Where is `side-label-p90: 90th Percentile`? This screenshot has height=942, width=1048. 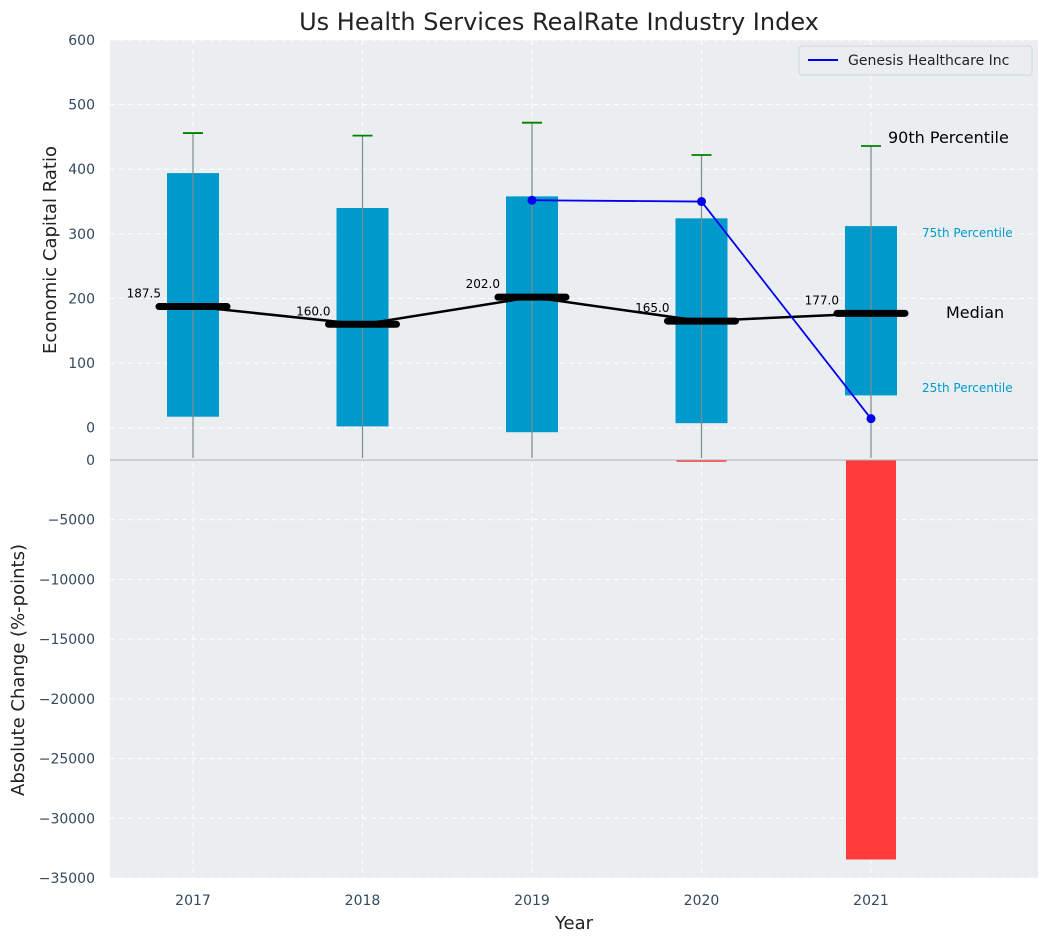 side-label-p90: 90th Percentile is located at coordinates (948, 137).